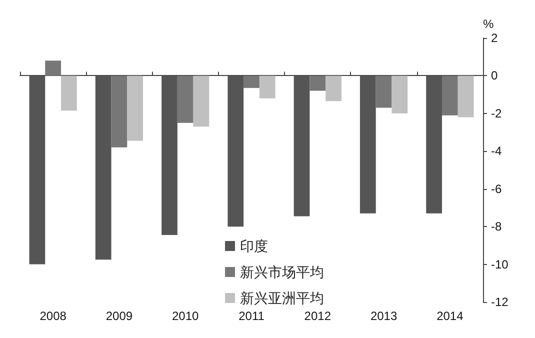 The image size is (535, 338). Describe the element at coordinates (494, 38) in the screenshot. I see `y-tick-label: 2` at that location.